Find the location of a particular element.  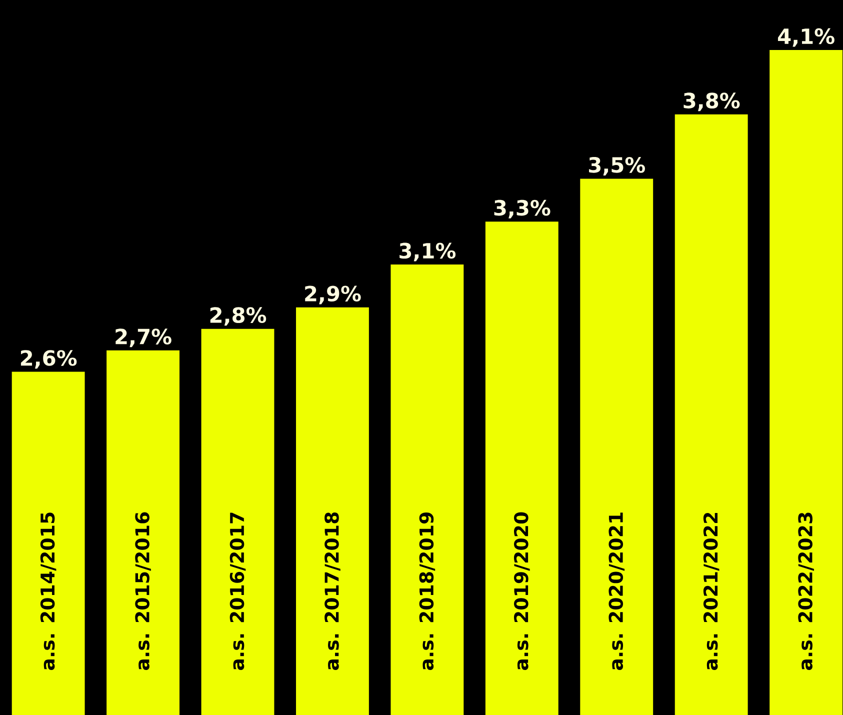

data-label: 3,8% is located at coordinates (712, 102).